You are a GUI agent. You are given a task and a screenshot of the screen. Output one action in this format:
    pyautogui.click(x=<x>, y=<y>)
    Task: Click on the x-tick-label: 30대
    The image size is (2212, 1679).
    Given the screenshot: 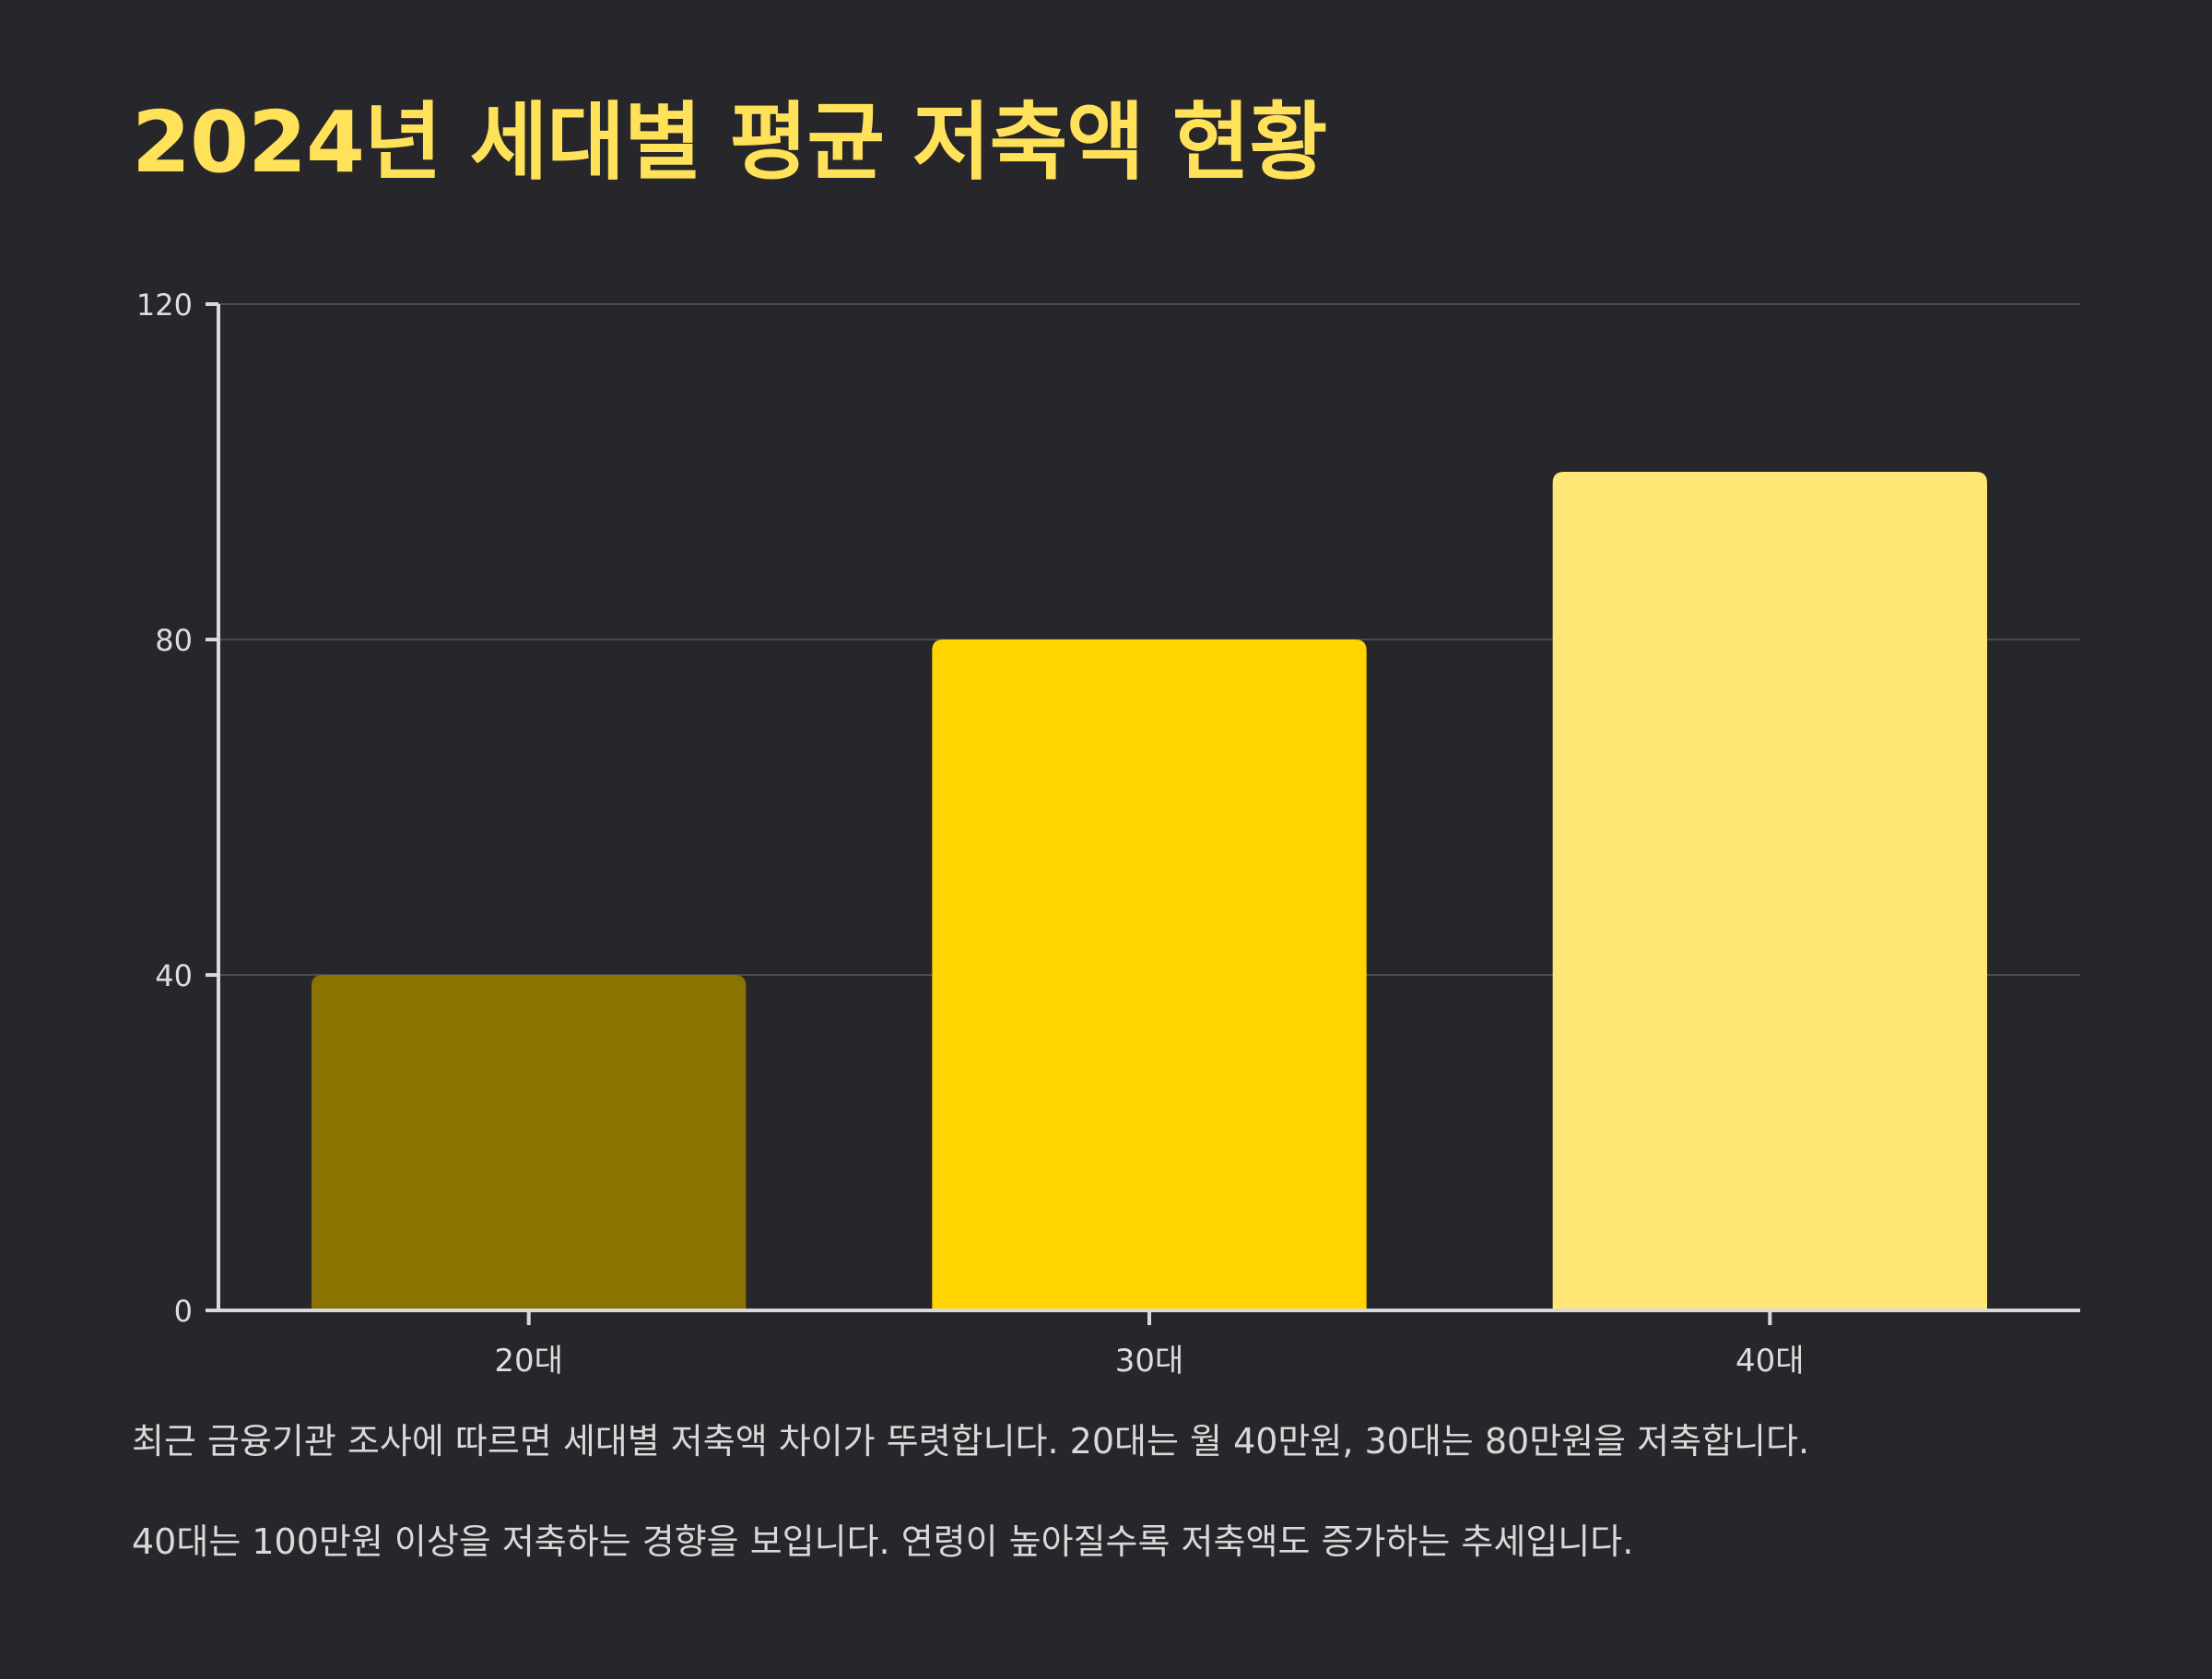 What is the action you would take?
    pyautogui.click(x=1149, y=1361)
    